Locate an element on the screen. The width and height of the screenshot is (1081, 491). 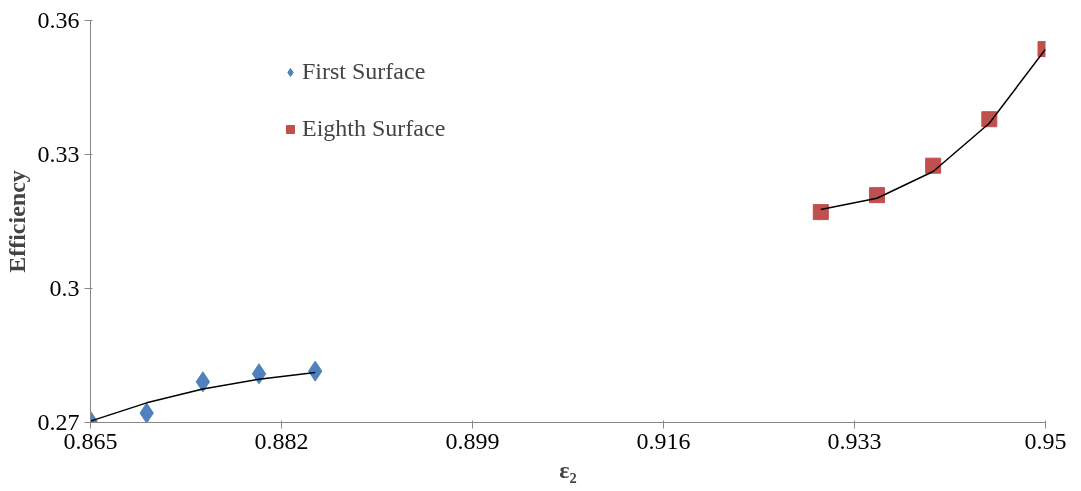
y-tick-label: 0.3 is located at coordinates (64, 288).